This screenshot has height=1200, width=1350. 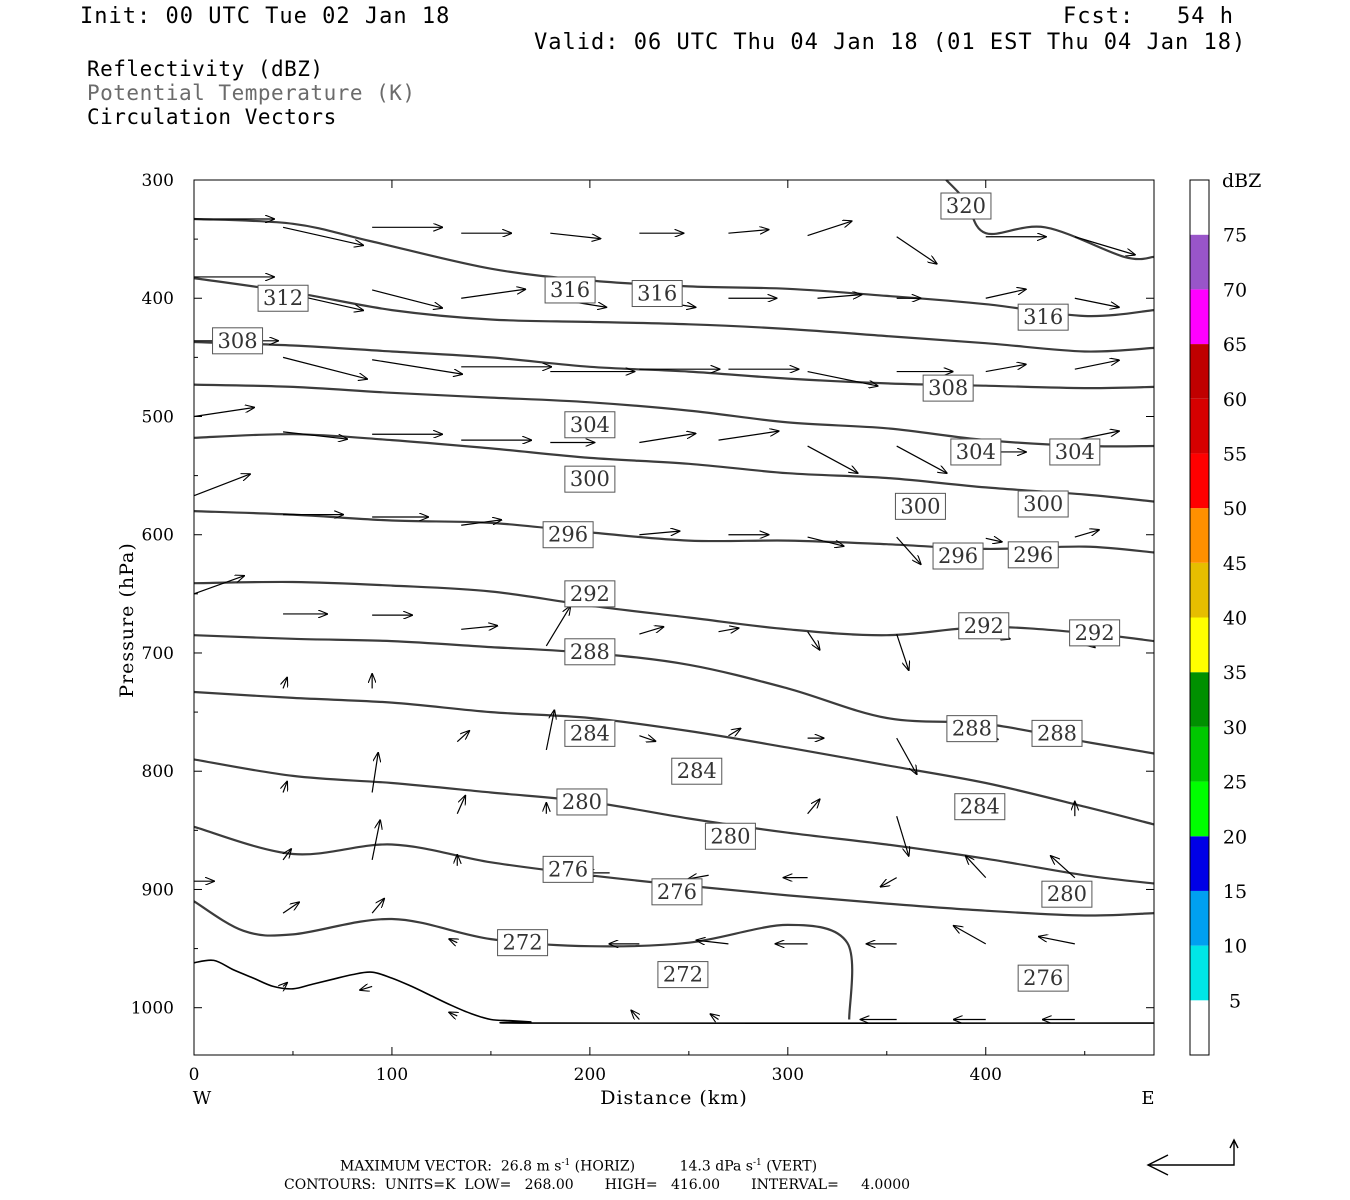 I want to click on x-tick-label: 100, so click(x=392, y=1075).